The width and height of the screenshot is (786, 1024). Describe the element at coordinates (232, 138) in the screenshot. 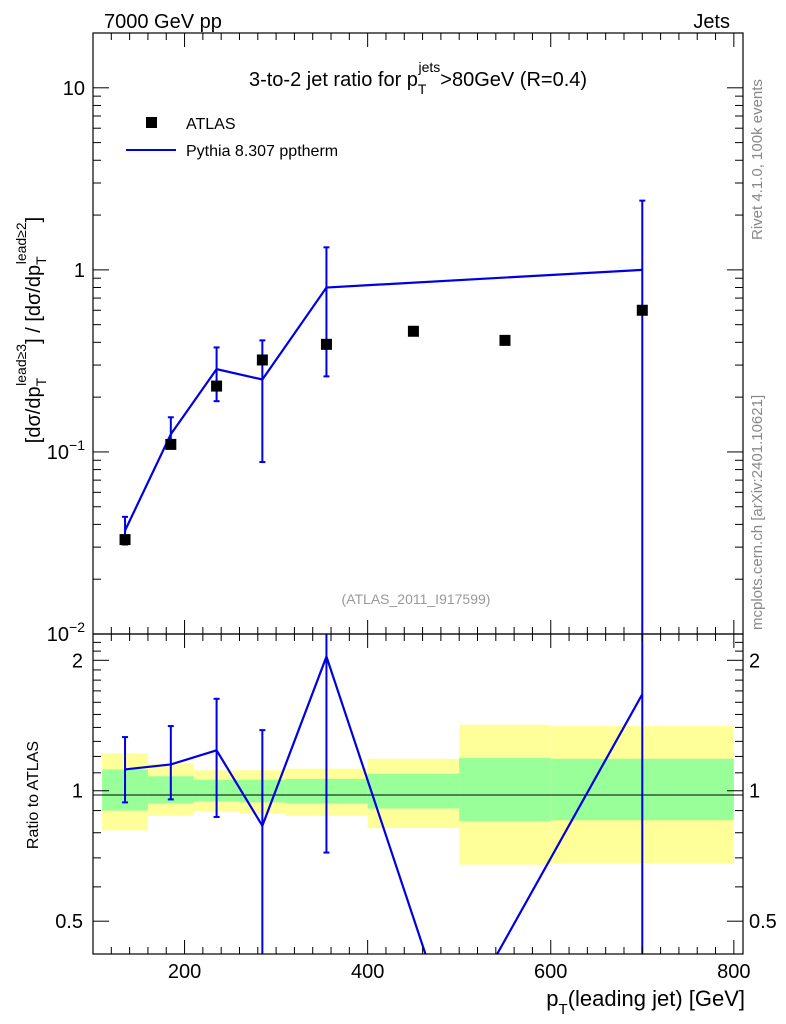

I see `legend: ATLAS Pythia 8.307 pptherm` at that location.